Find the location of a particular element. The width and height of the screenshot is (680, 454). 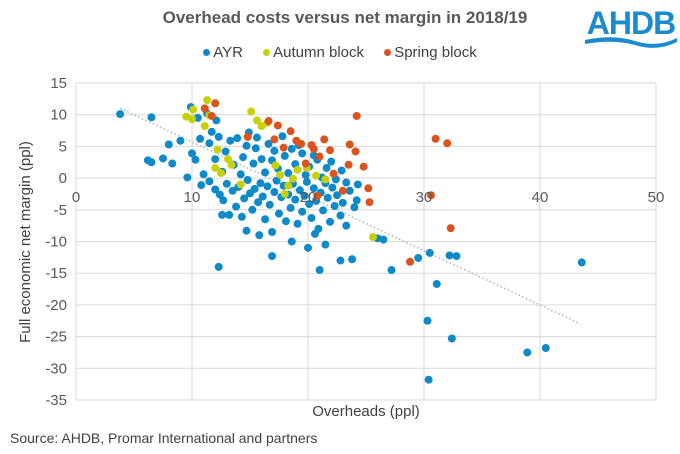

y-tick-label: -30 is located at coordinates (56, 368).